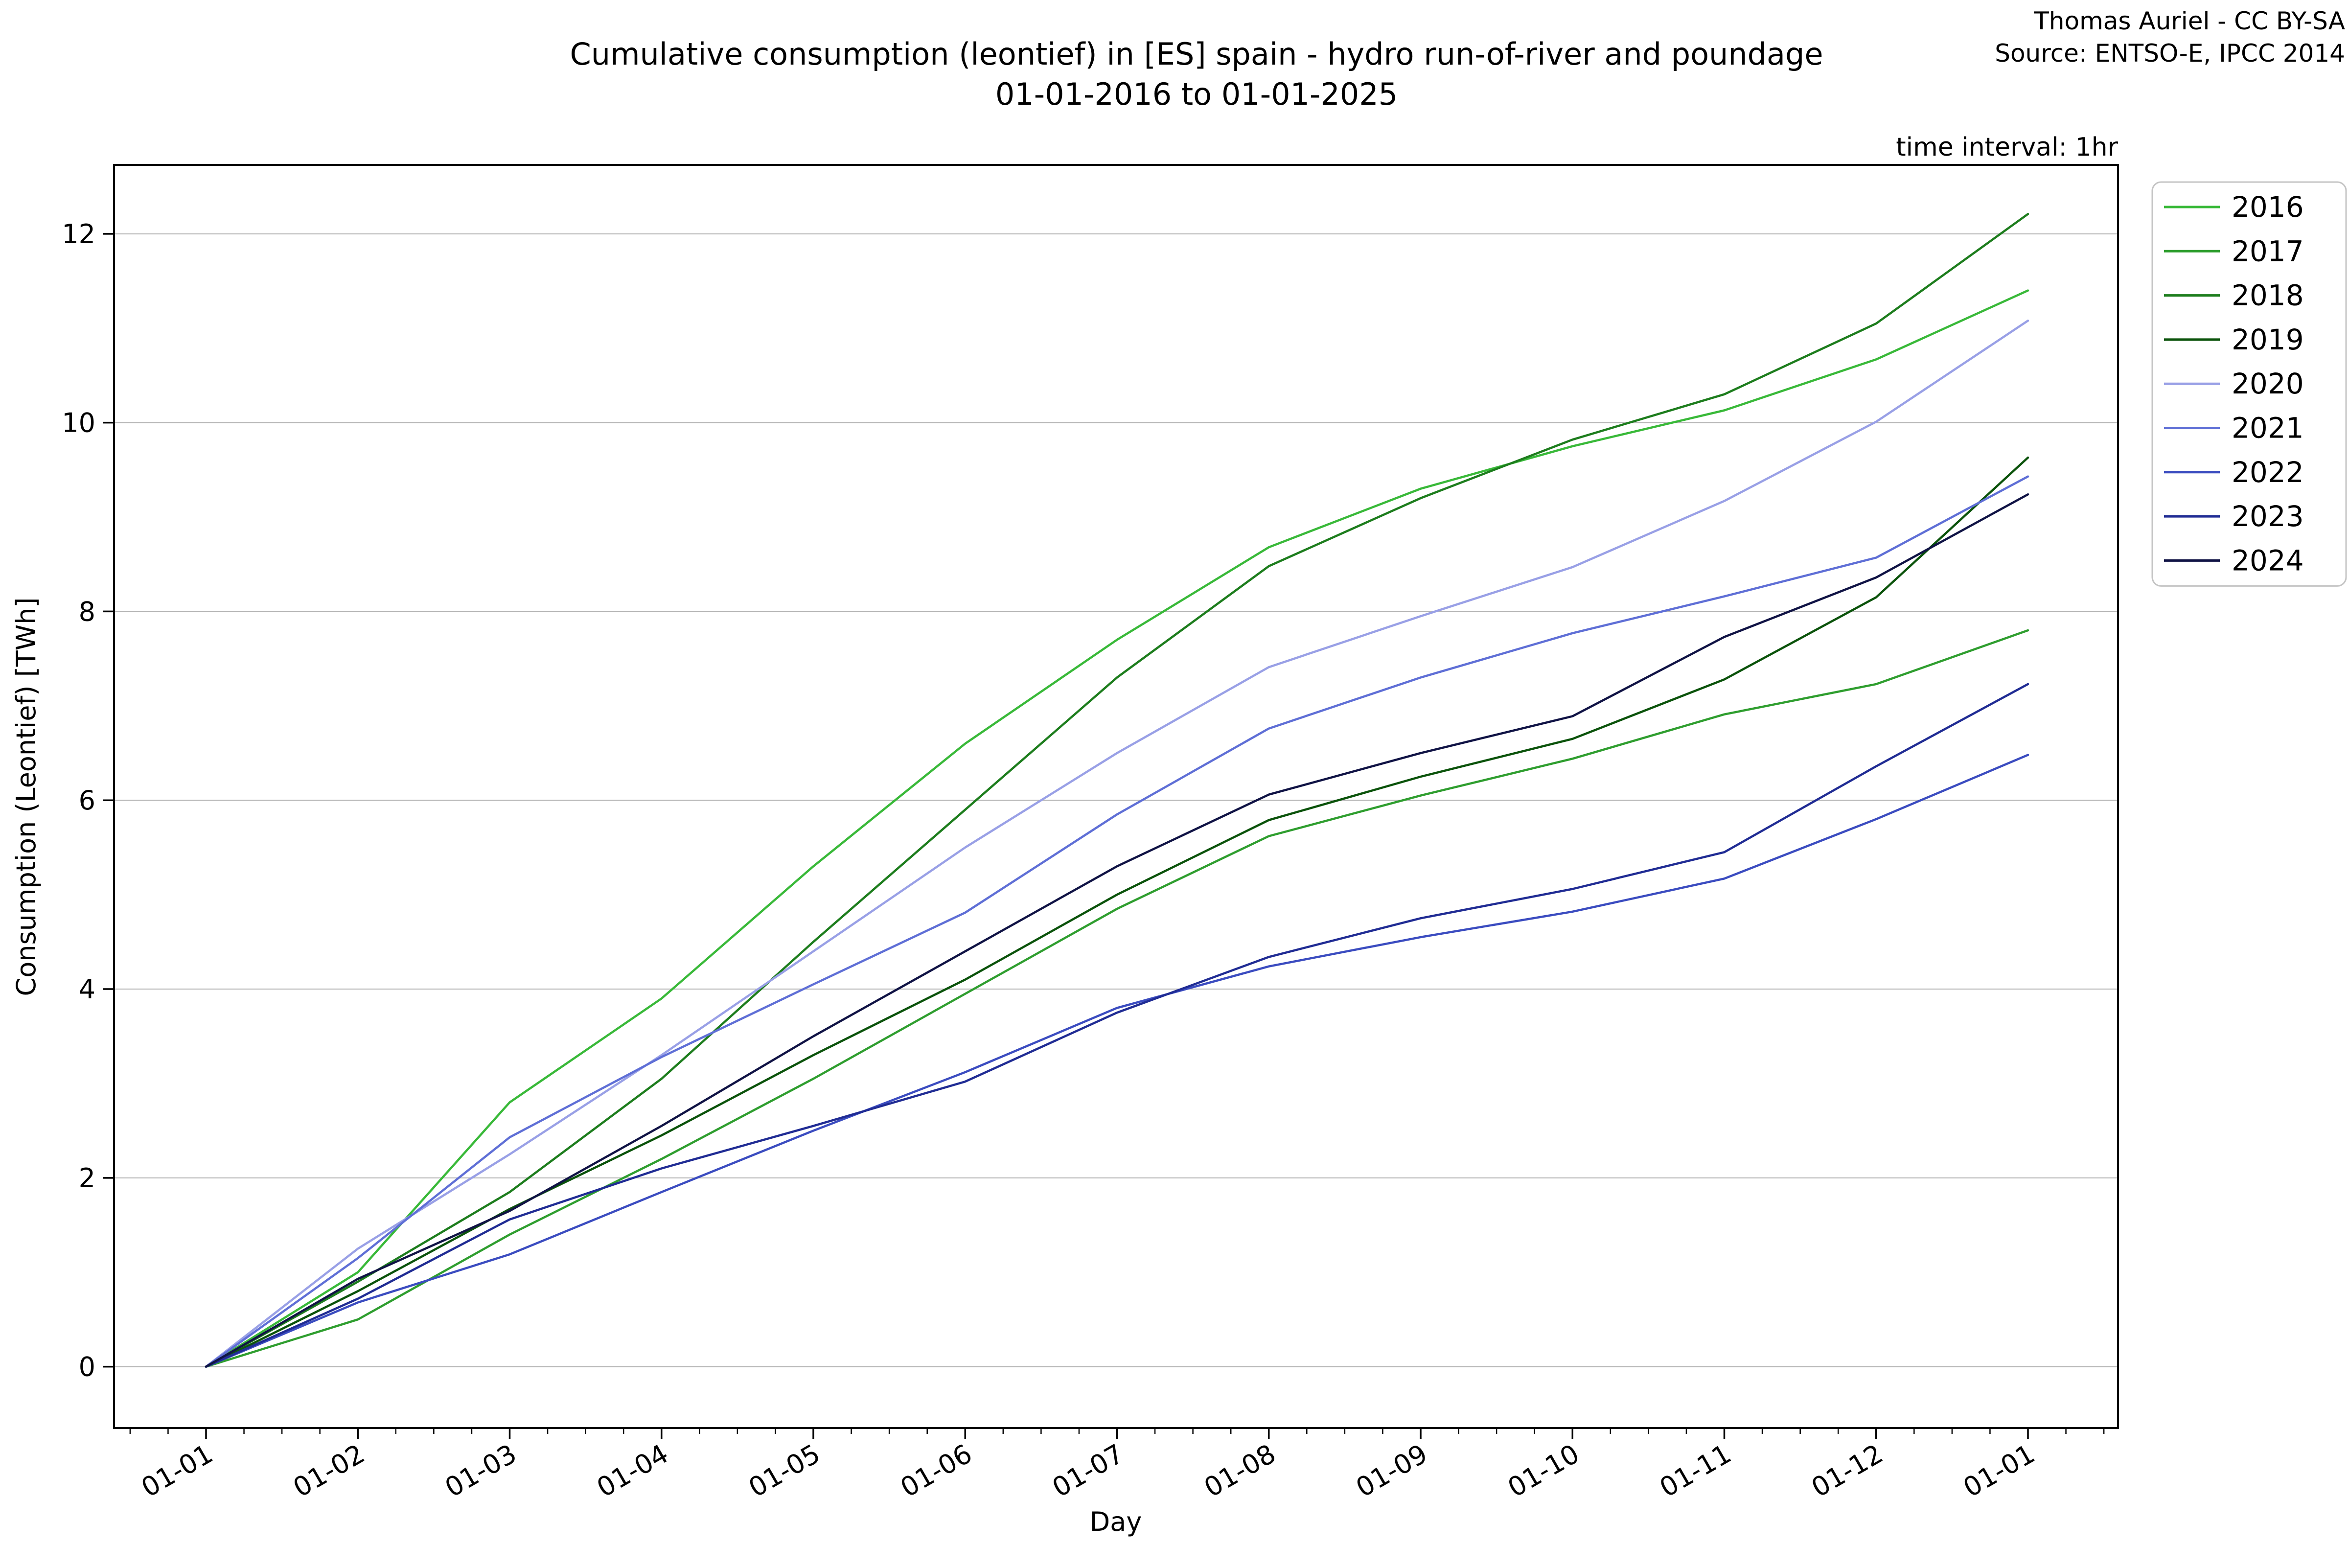 This screenshot has height=1568, width=2349. I want to click on x-axis-label: Day, so click(1116, 1521).